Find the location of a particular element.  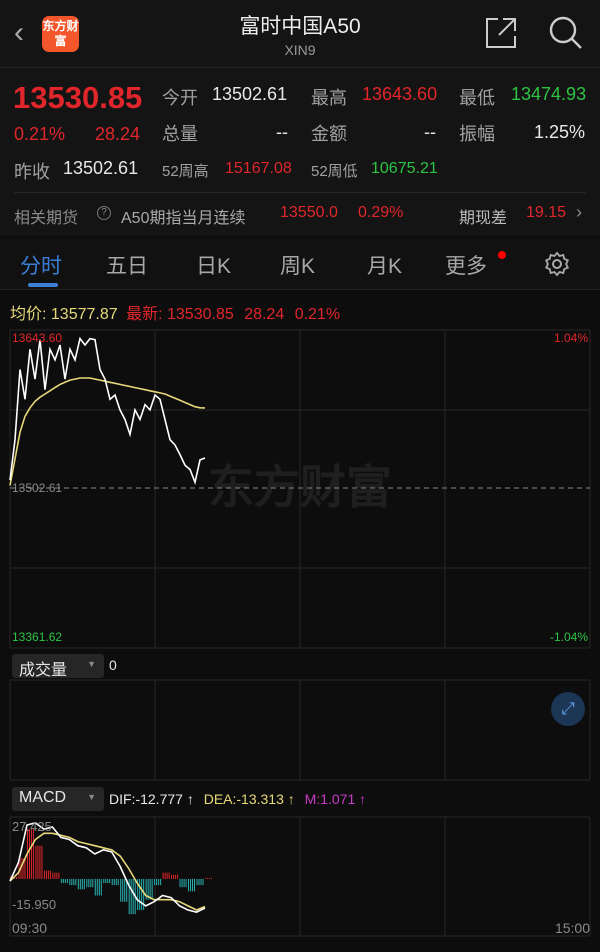

tab-more: 更多 is located at coordinates (466, 266).